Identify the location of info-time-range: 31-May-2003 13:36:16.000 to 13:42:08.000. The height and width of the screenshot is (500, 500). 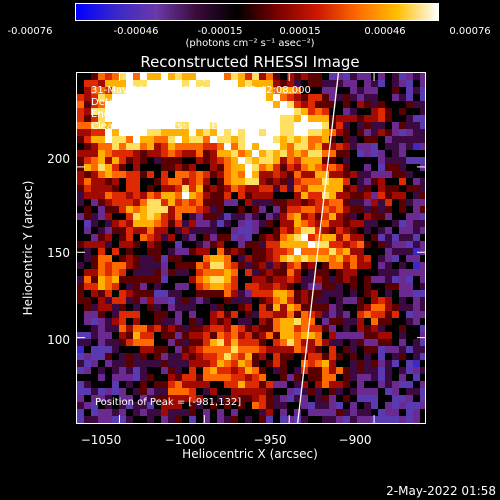
(201, 90).